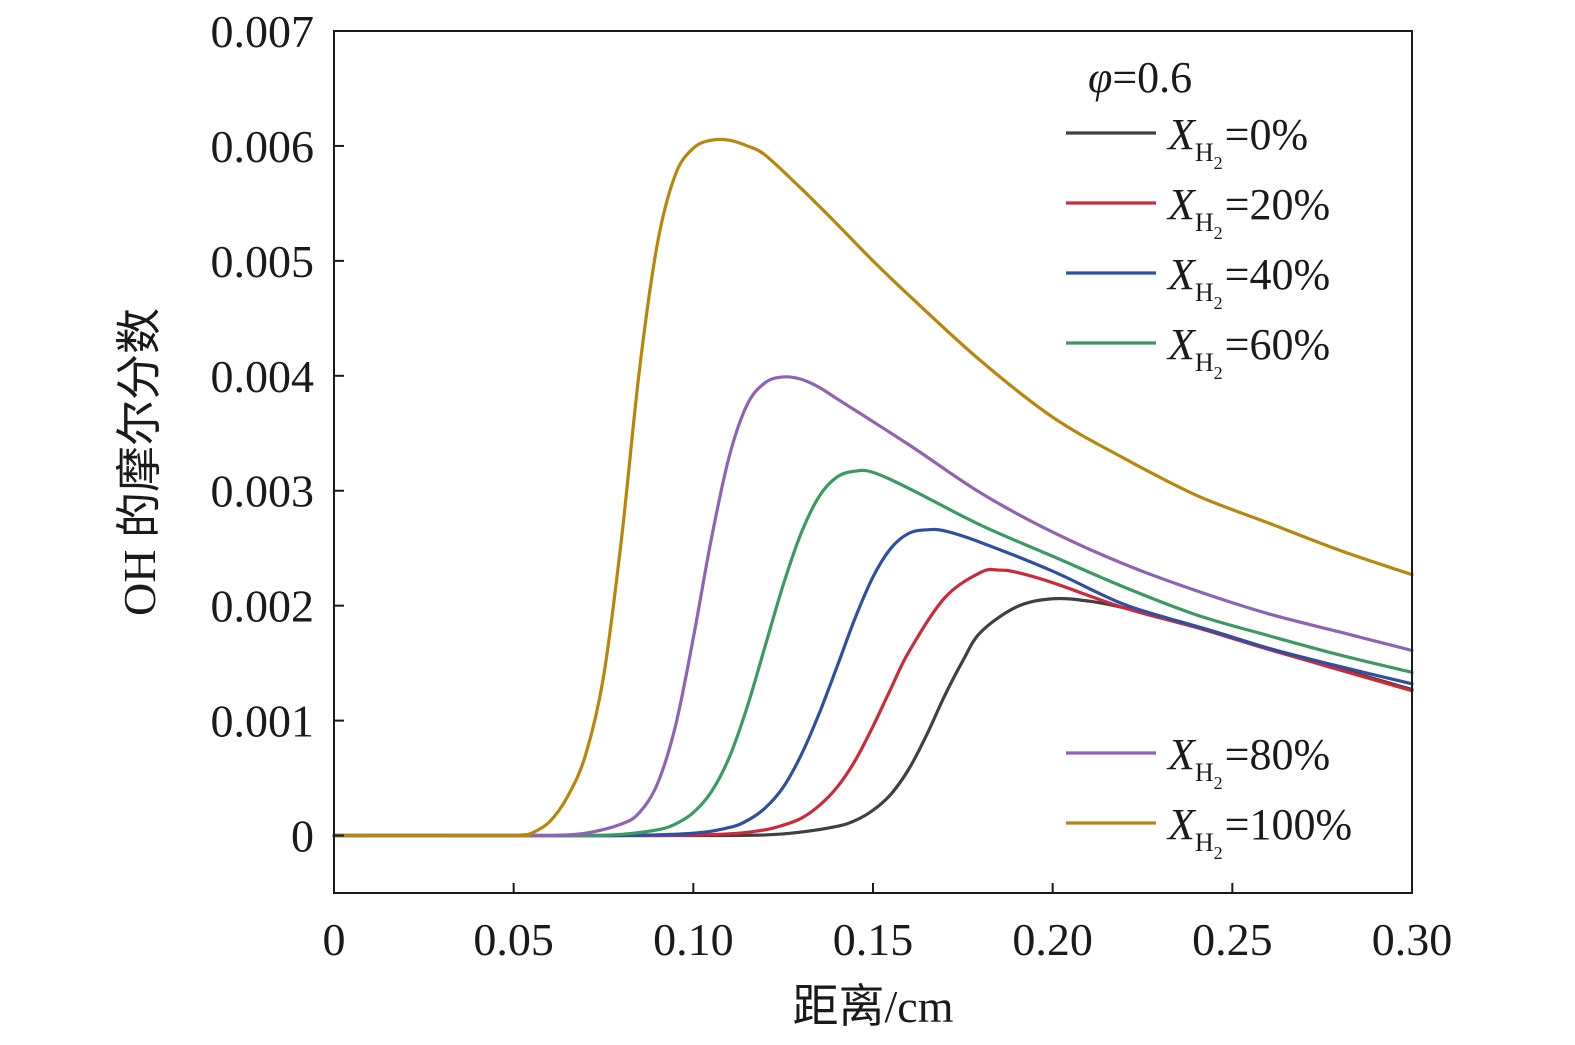 This screenshot has width=1575, height=1045. Describe the element at coordinates (263, 606) in the screenshot. I see `y-tick-label: 0.002` at that location.